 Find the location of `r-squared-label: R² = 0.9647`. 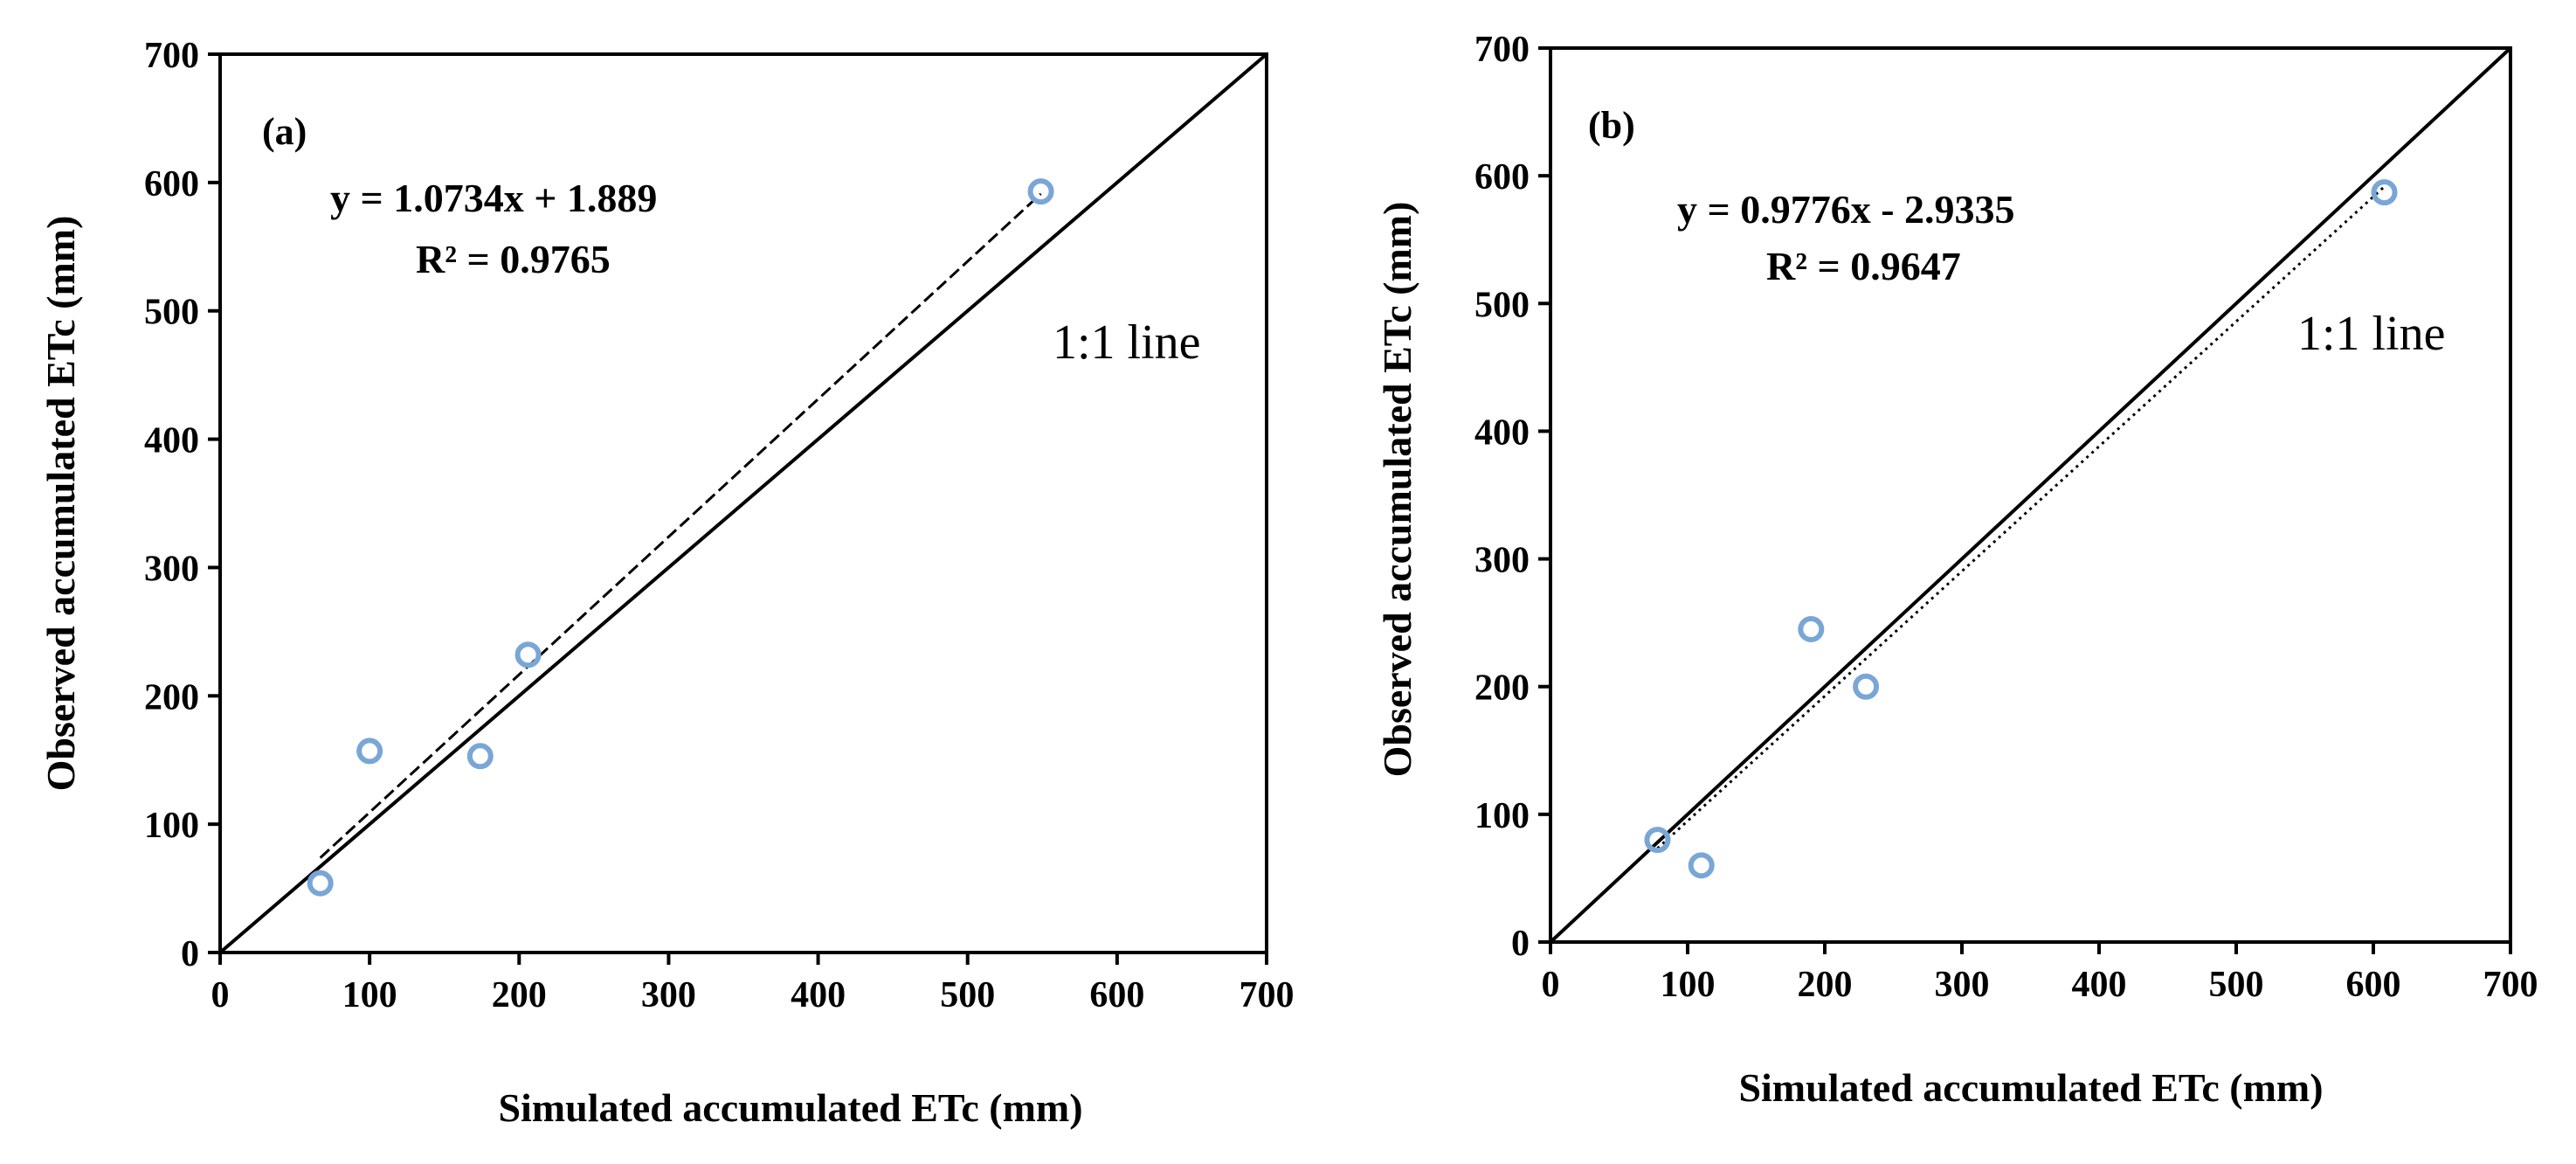

r-squared-label: R² = 0.9647 is located at coordinates (1863, 266).